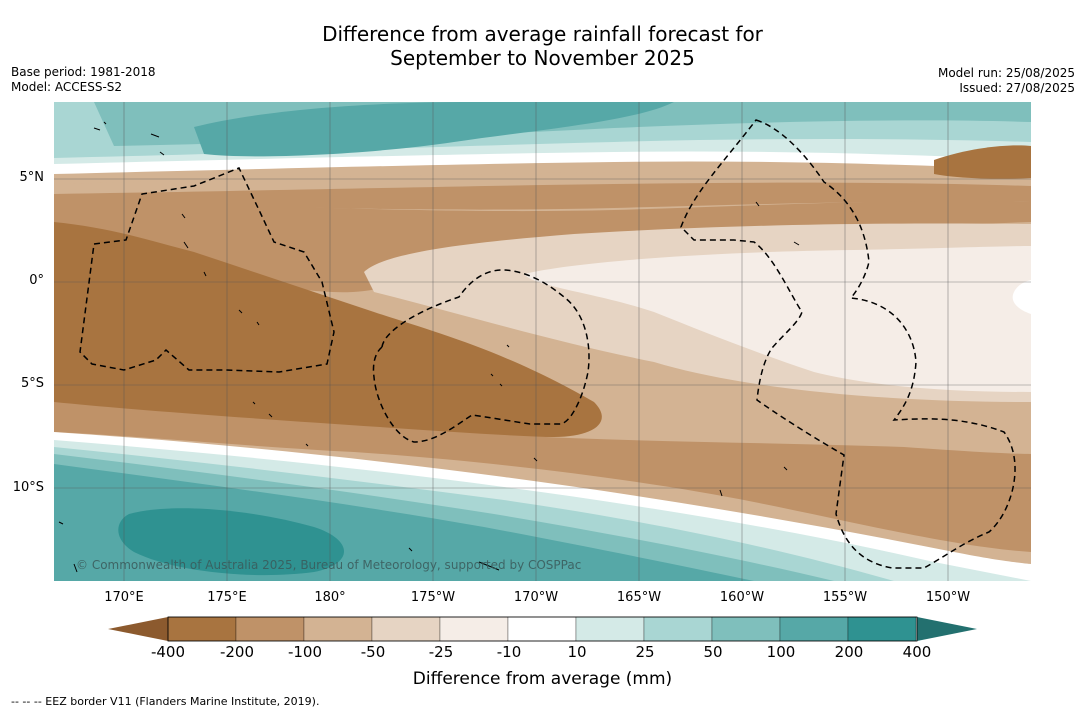 Image resolution: width=1085 pixels, height=713 pixels. Describe the element at coordinates (36, 280) in the screenshot. I see `lat-label-0: 0°` at that location.